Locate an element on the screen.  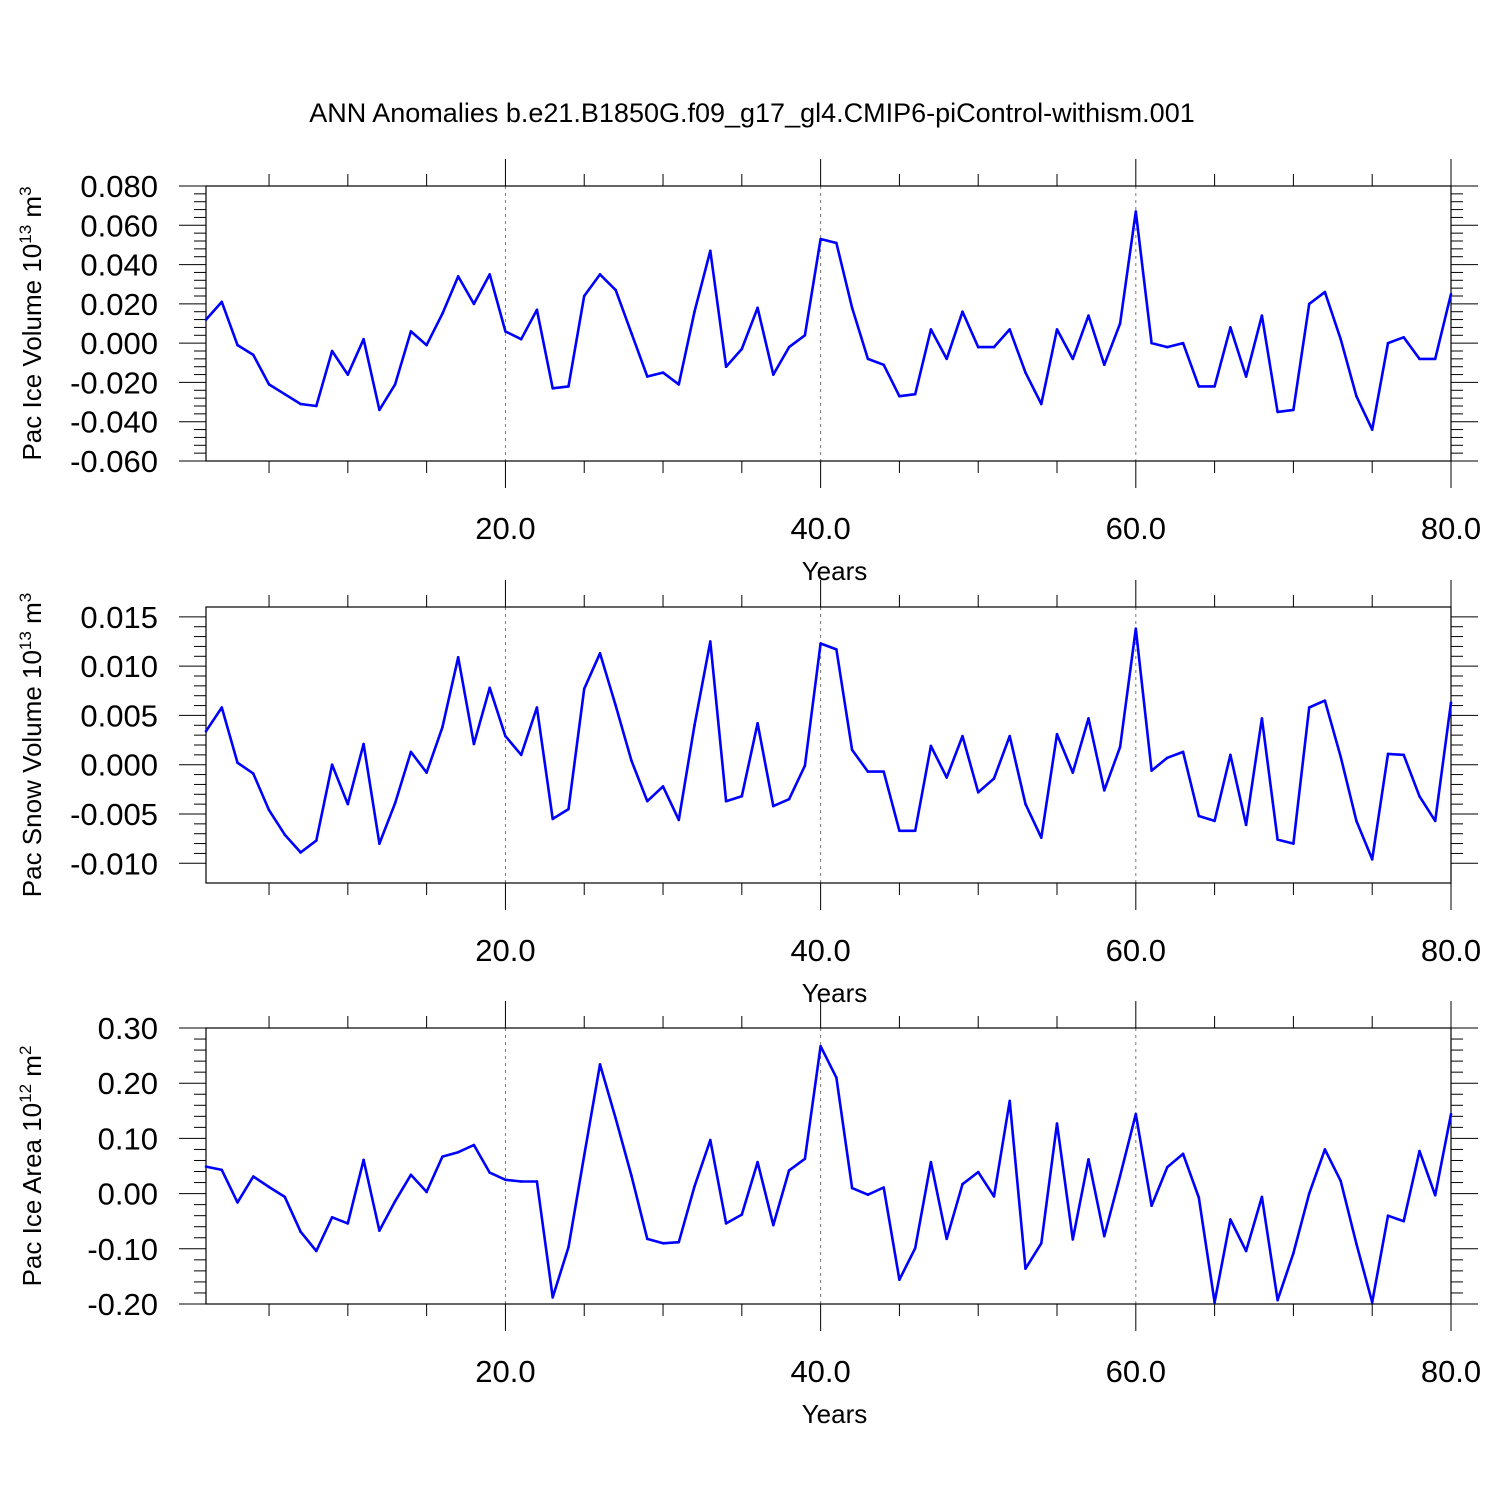
y-axis-label: Pac Snow Volume 1013 m3 is located at coordinates (31, 745).